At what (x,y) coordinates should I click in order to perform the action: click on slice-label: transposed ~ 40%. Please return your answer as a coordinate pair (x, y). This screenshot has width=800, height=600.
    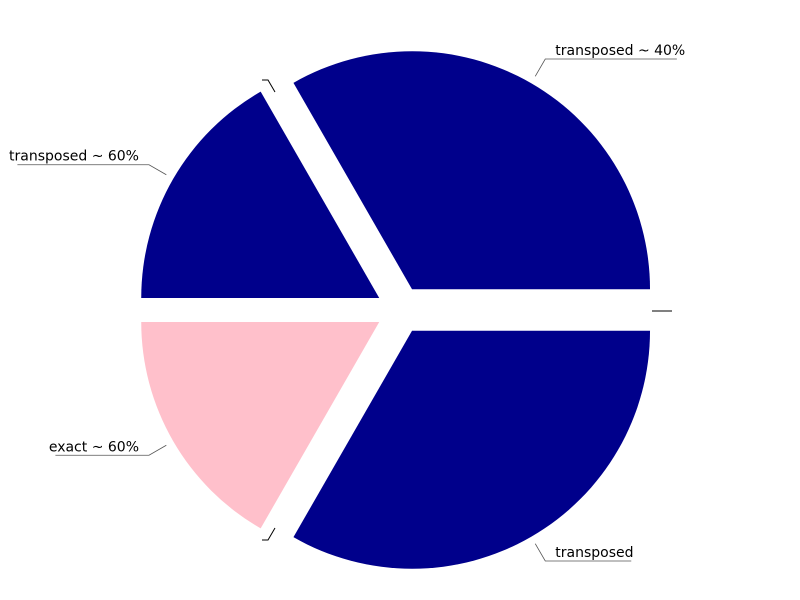
    Looking at the image, I should click on (620, 51).